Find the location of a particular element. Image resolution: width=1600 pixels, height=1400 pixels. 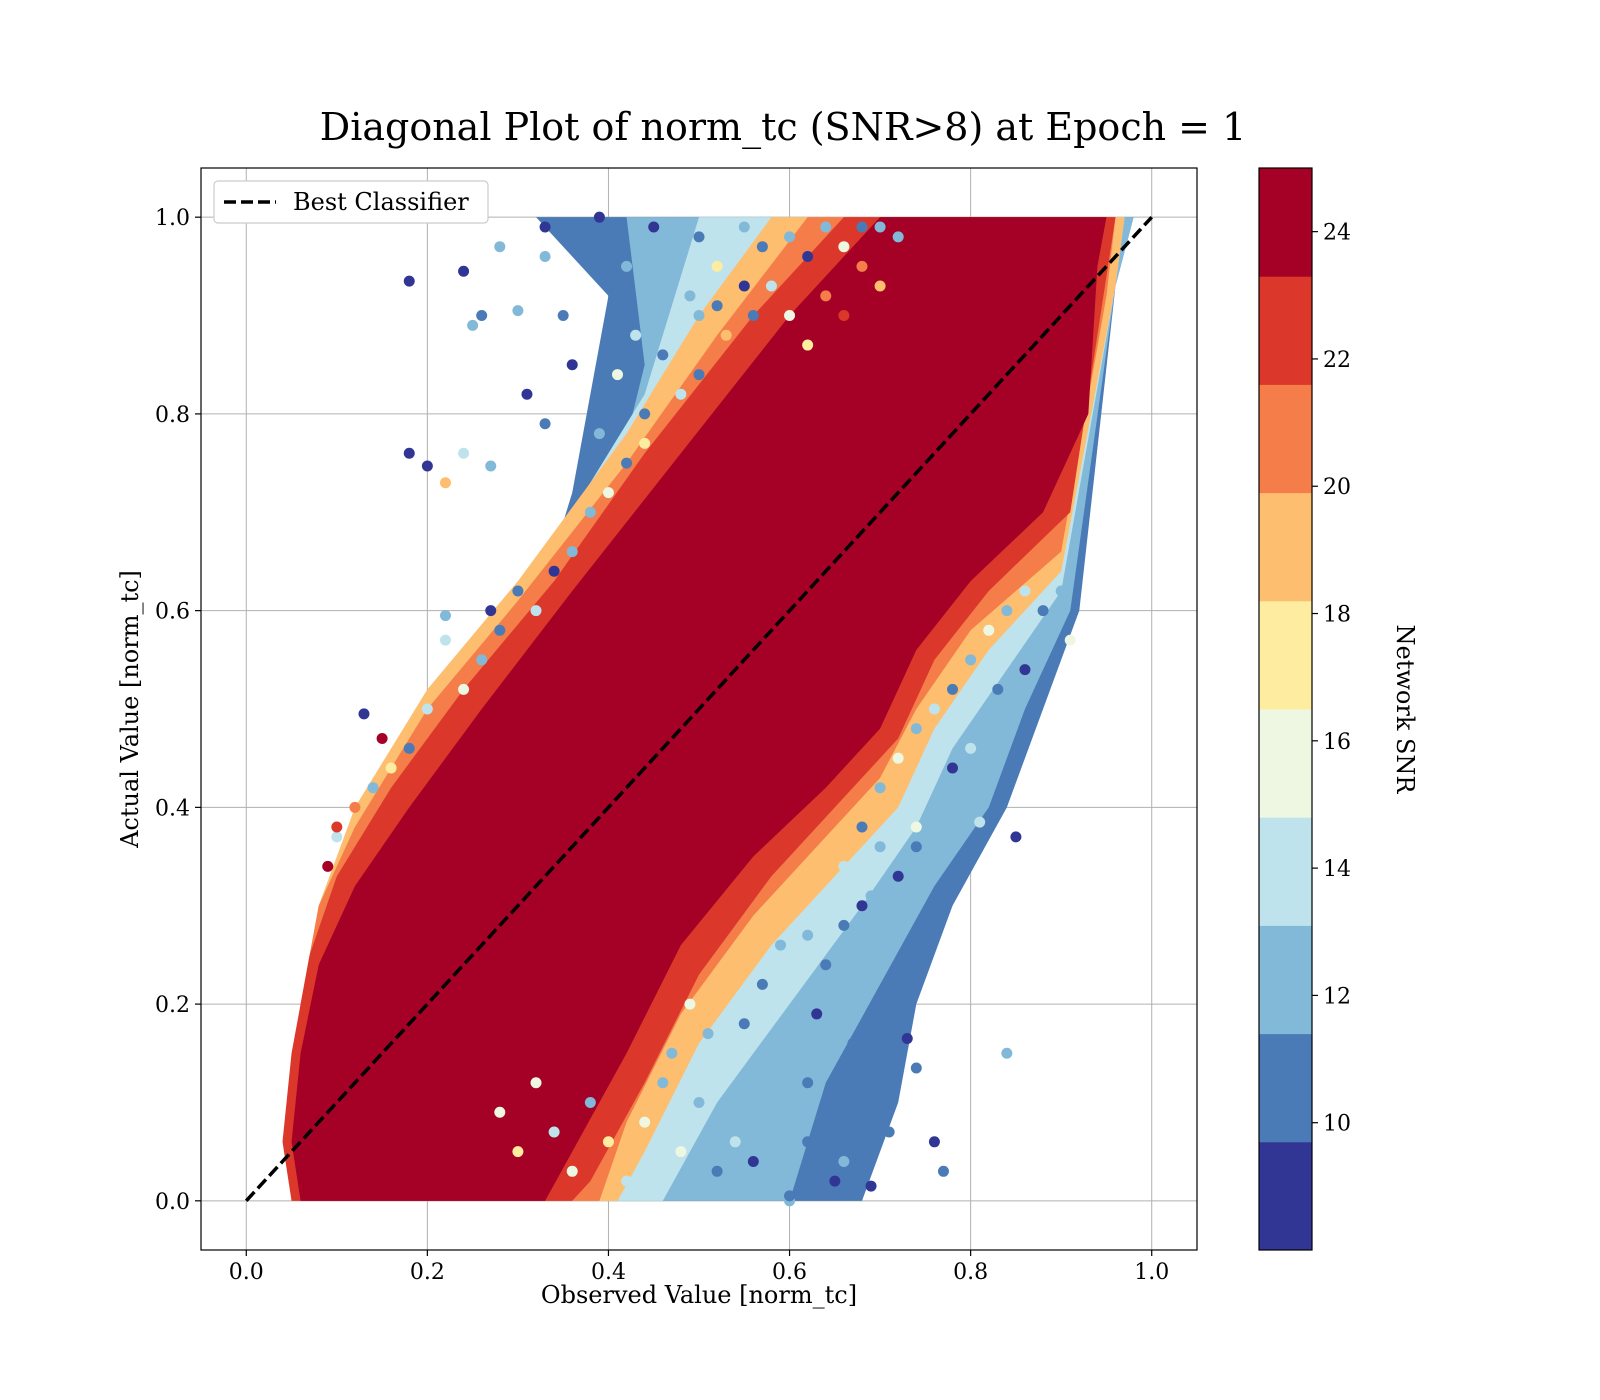

colorbar-tick-label: 10 is located at coordinates (1337, 1124).